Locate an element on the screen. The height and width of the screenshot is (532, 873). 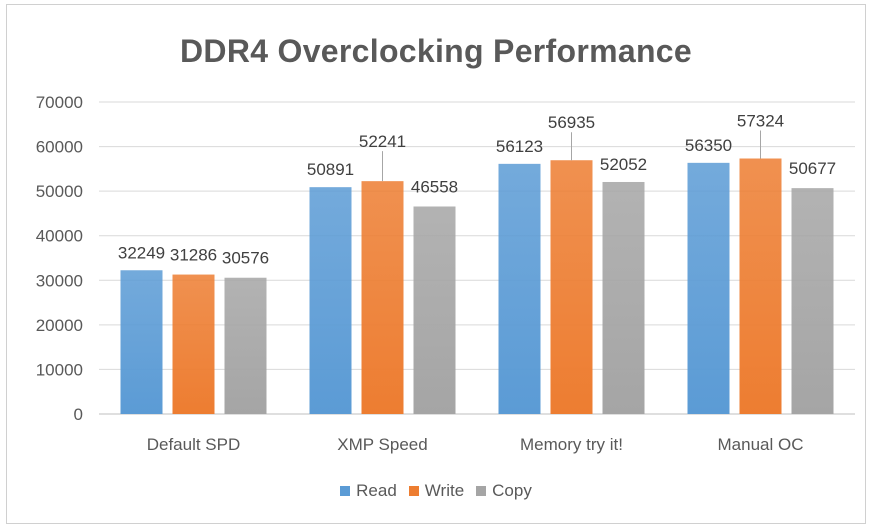
data-label: 56350 is located at coordinates (708, 145).